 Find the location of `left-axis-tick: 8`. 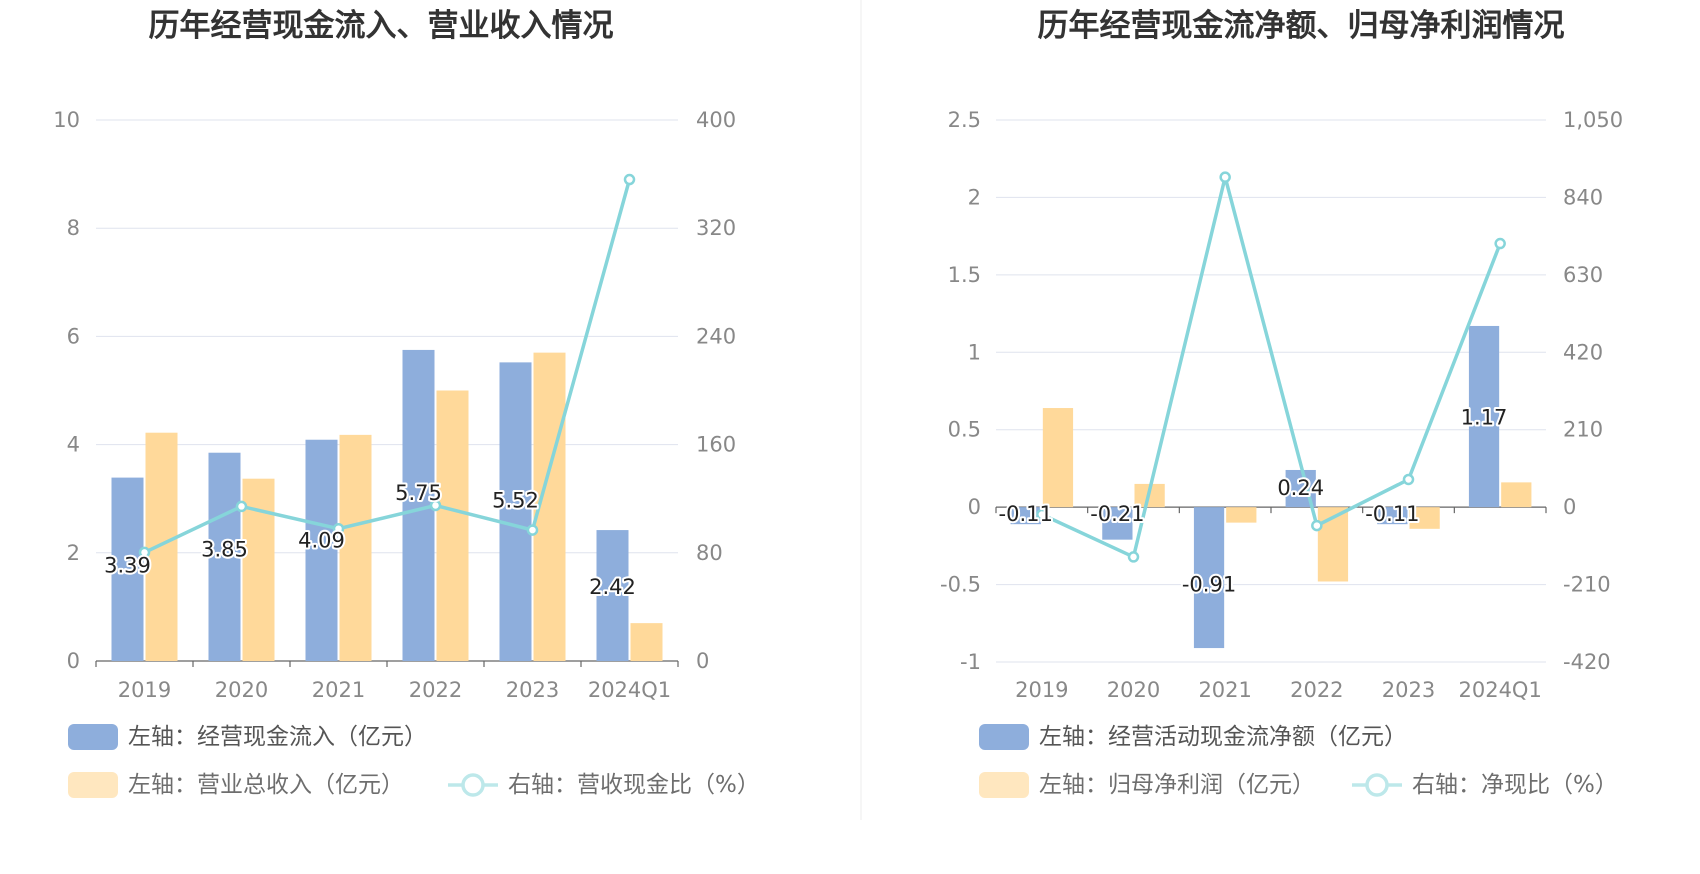

left-axis-tick: 8 is located at coordinates (73, 228).